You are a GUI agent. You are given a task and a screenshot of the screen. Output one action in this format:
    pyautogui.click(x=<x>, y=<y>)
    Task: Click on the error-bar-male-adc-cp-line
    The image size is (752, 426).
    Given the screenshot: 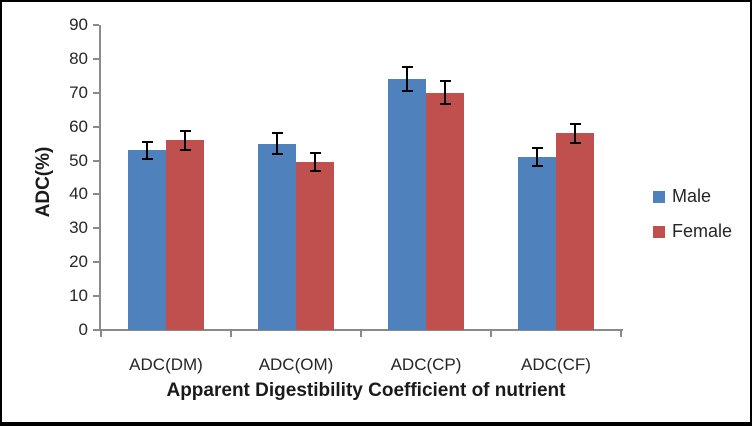 What is the action you would take?
    pyautogui.click(x=407, y=79)
    